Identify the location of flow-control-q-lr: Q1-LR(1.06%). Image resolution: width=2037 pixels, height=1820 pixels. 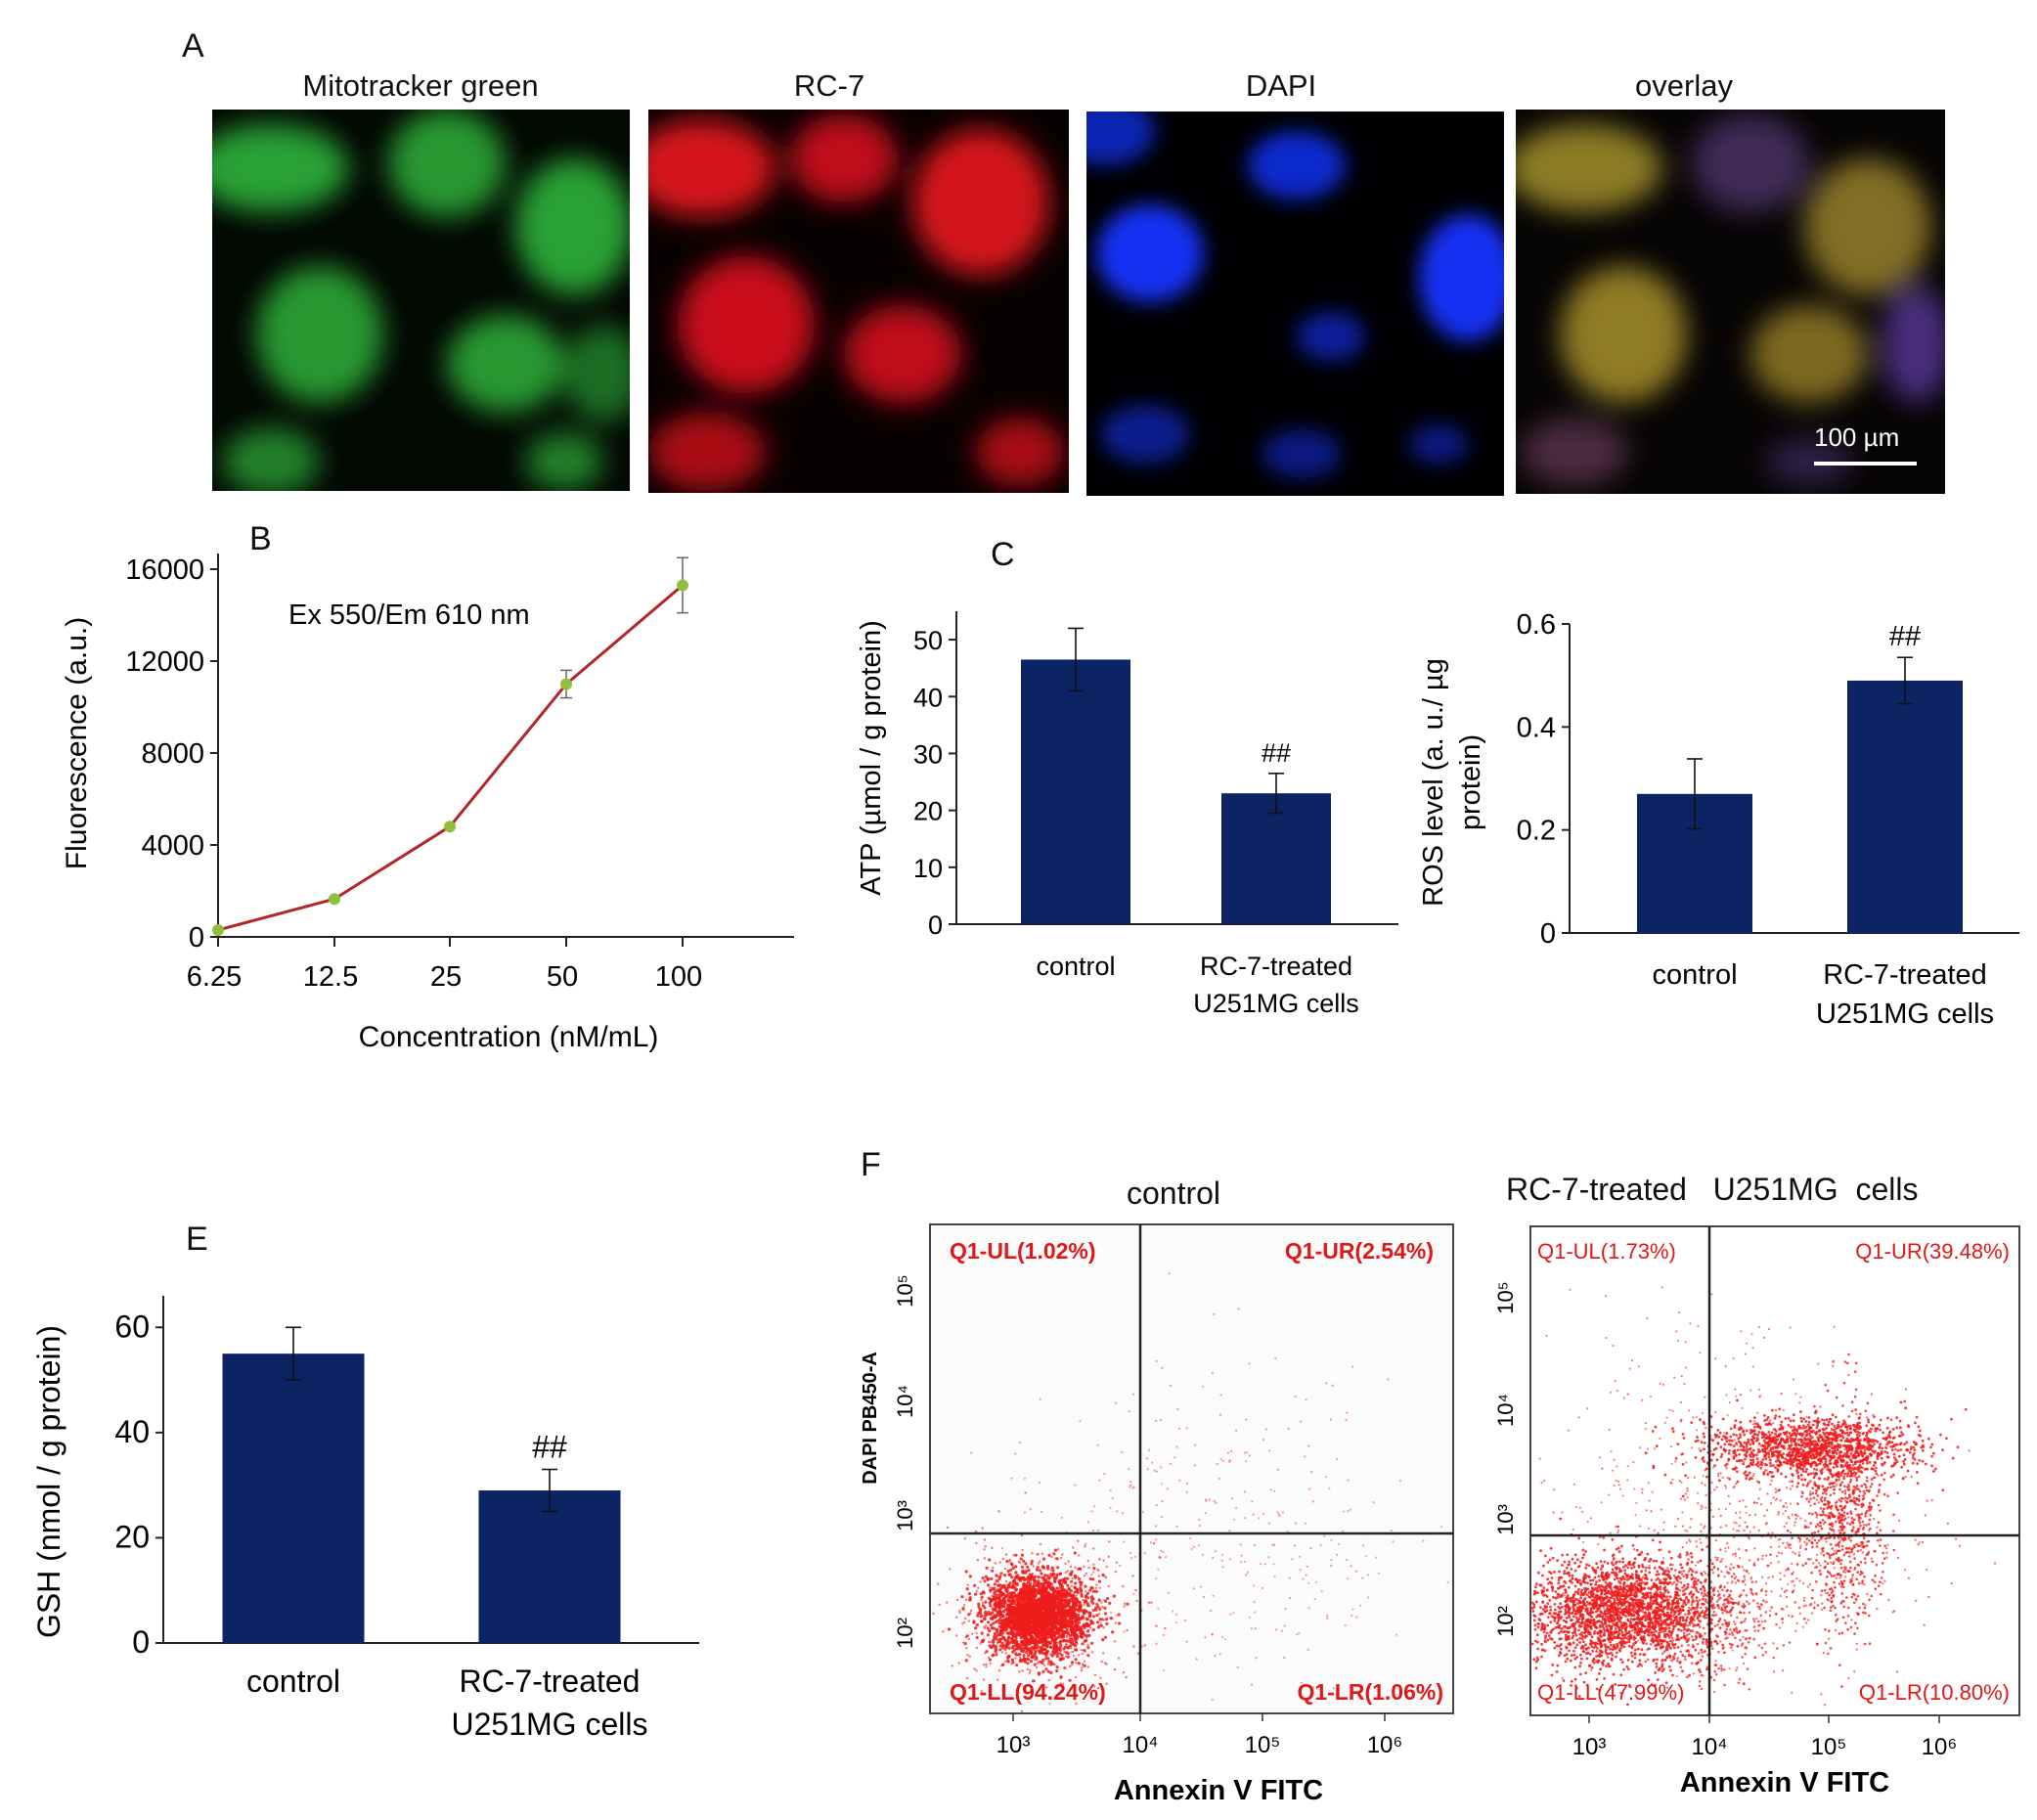
(1370, 1692).